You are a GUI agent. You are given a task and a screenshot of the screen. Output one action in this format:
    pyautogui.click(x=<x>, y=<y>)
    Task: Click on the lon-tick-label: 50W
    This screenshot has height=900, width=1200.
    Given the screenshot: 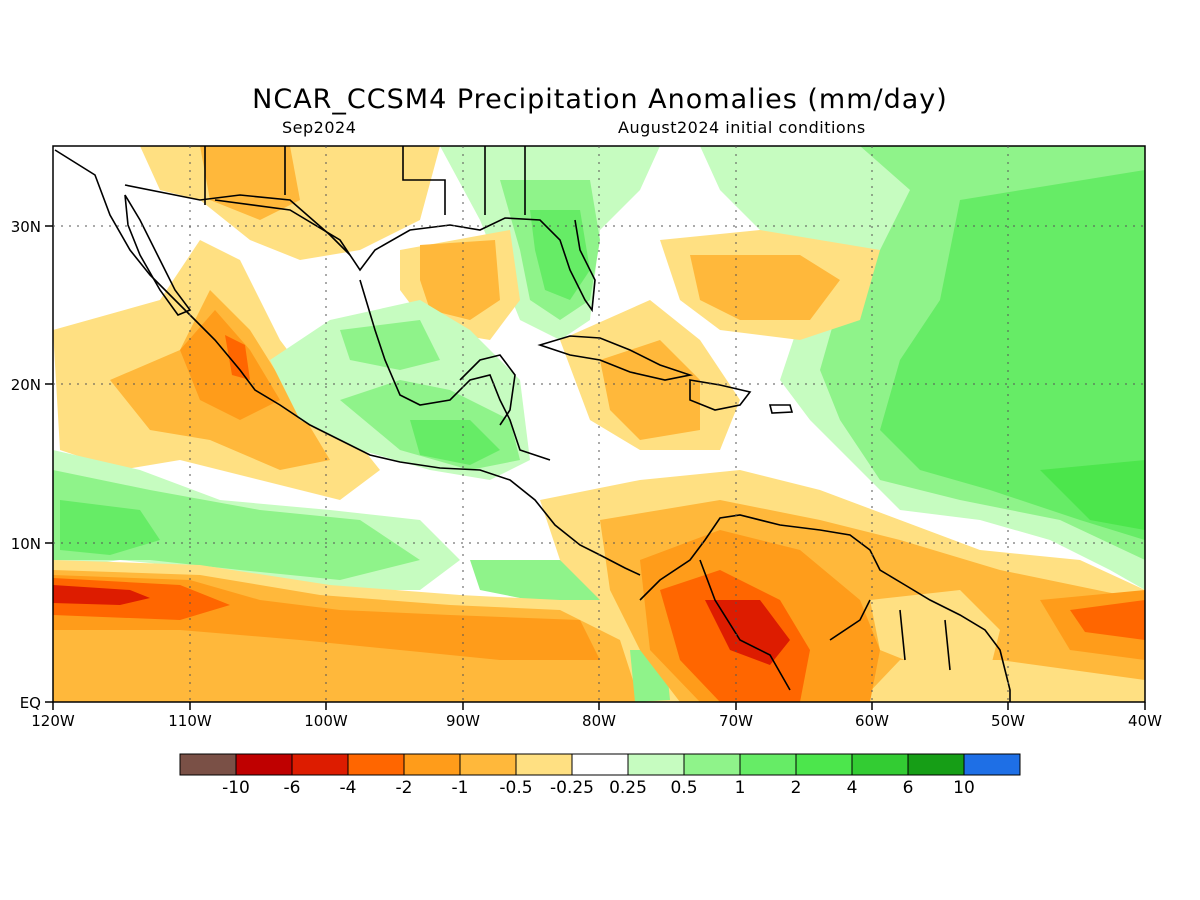 What is the action you would take?
    pyautogui.click(x=1008, y=721)
    